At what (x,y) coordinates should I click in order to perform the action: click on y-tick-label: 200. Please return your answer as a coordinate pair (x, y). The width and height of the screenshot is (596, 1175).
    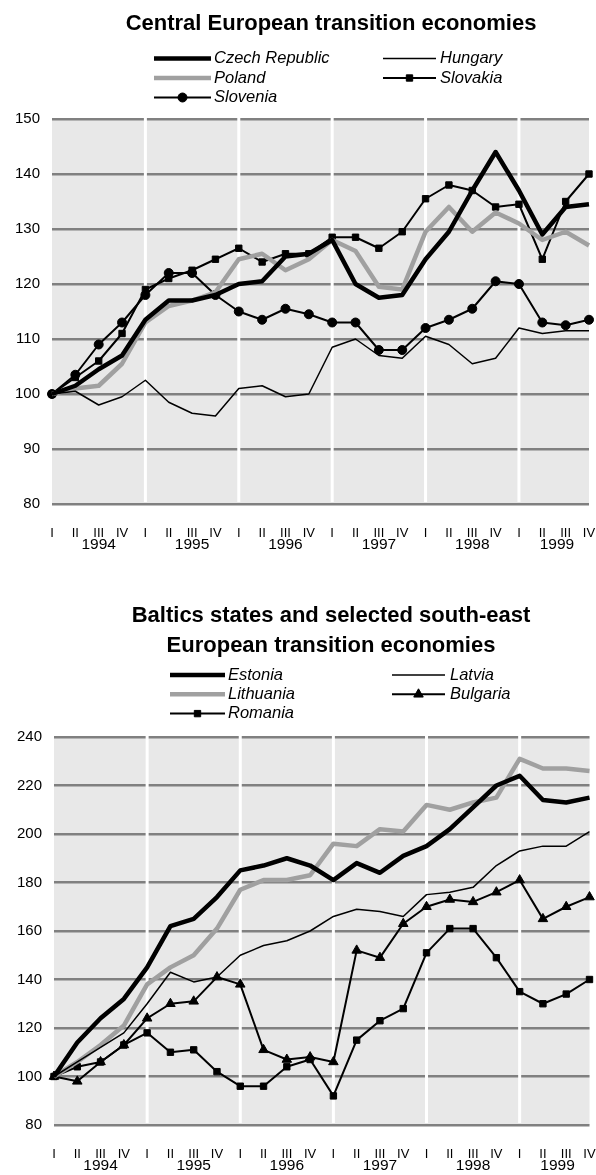
    Looking at the image, I should click on (29, 833).